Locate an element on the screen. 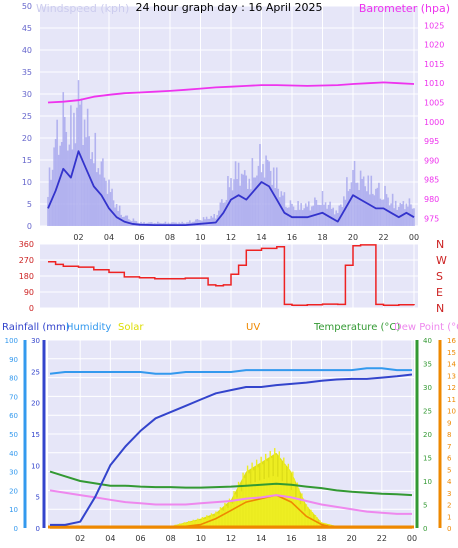 Image resolution: width=458 pixels, height=548 pixels. axis-tick-label: 6 is located at coordinates (449, 459).